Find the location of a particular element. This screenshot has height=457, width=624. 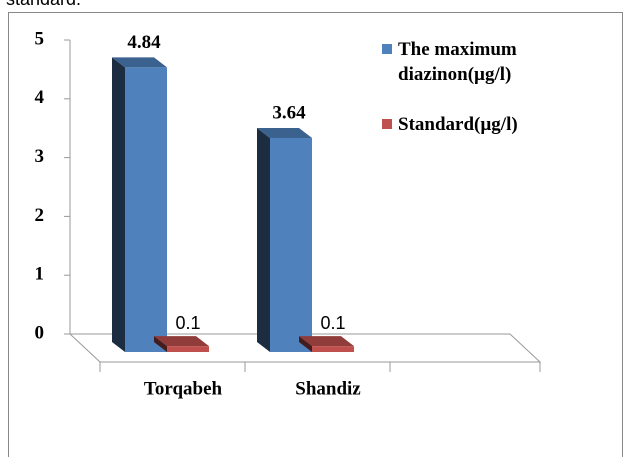

legend-label: Standard(µg/l) is located at coordinates (458, 124).